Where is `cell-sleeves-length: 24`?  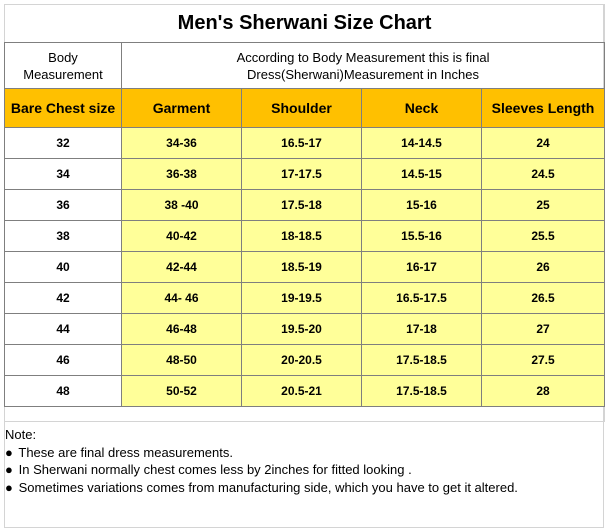
cell-sleeves-length: 24 is located at coordinates (543, 143).